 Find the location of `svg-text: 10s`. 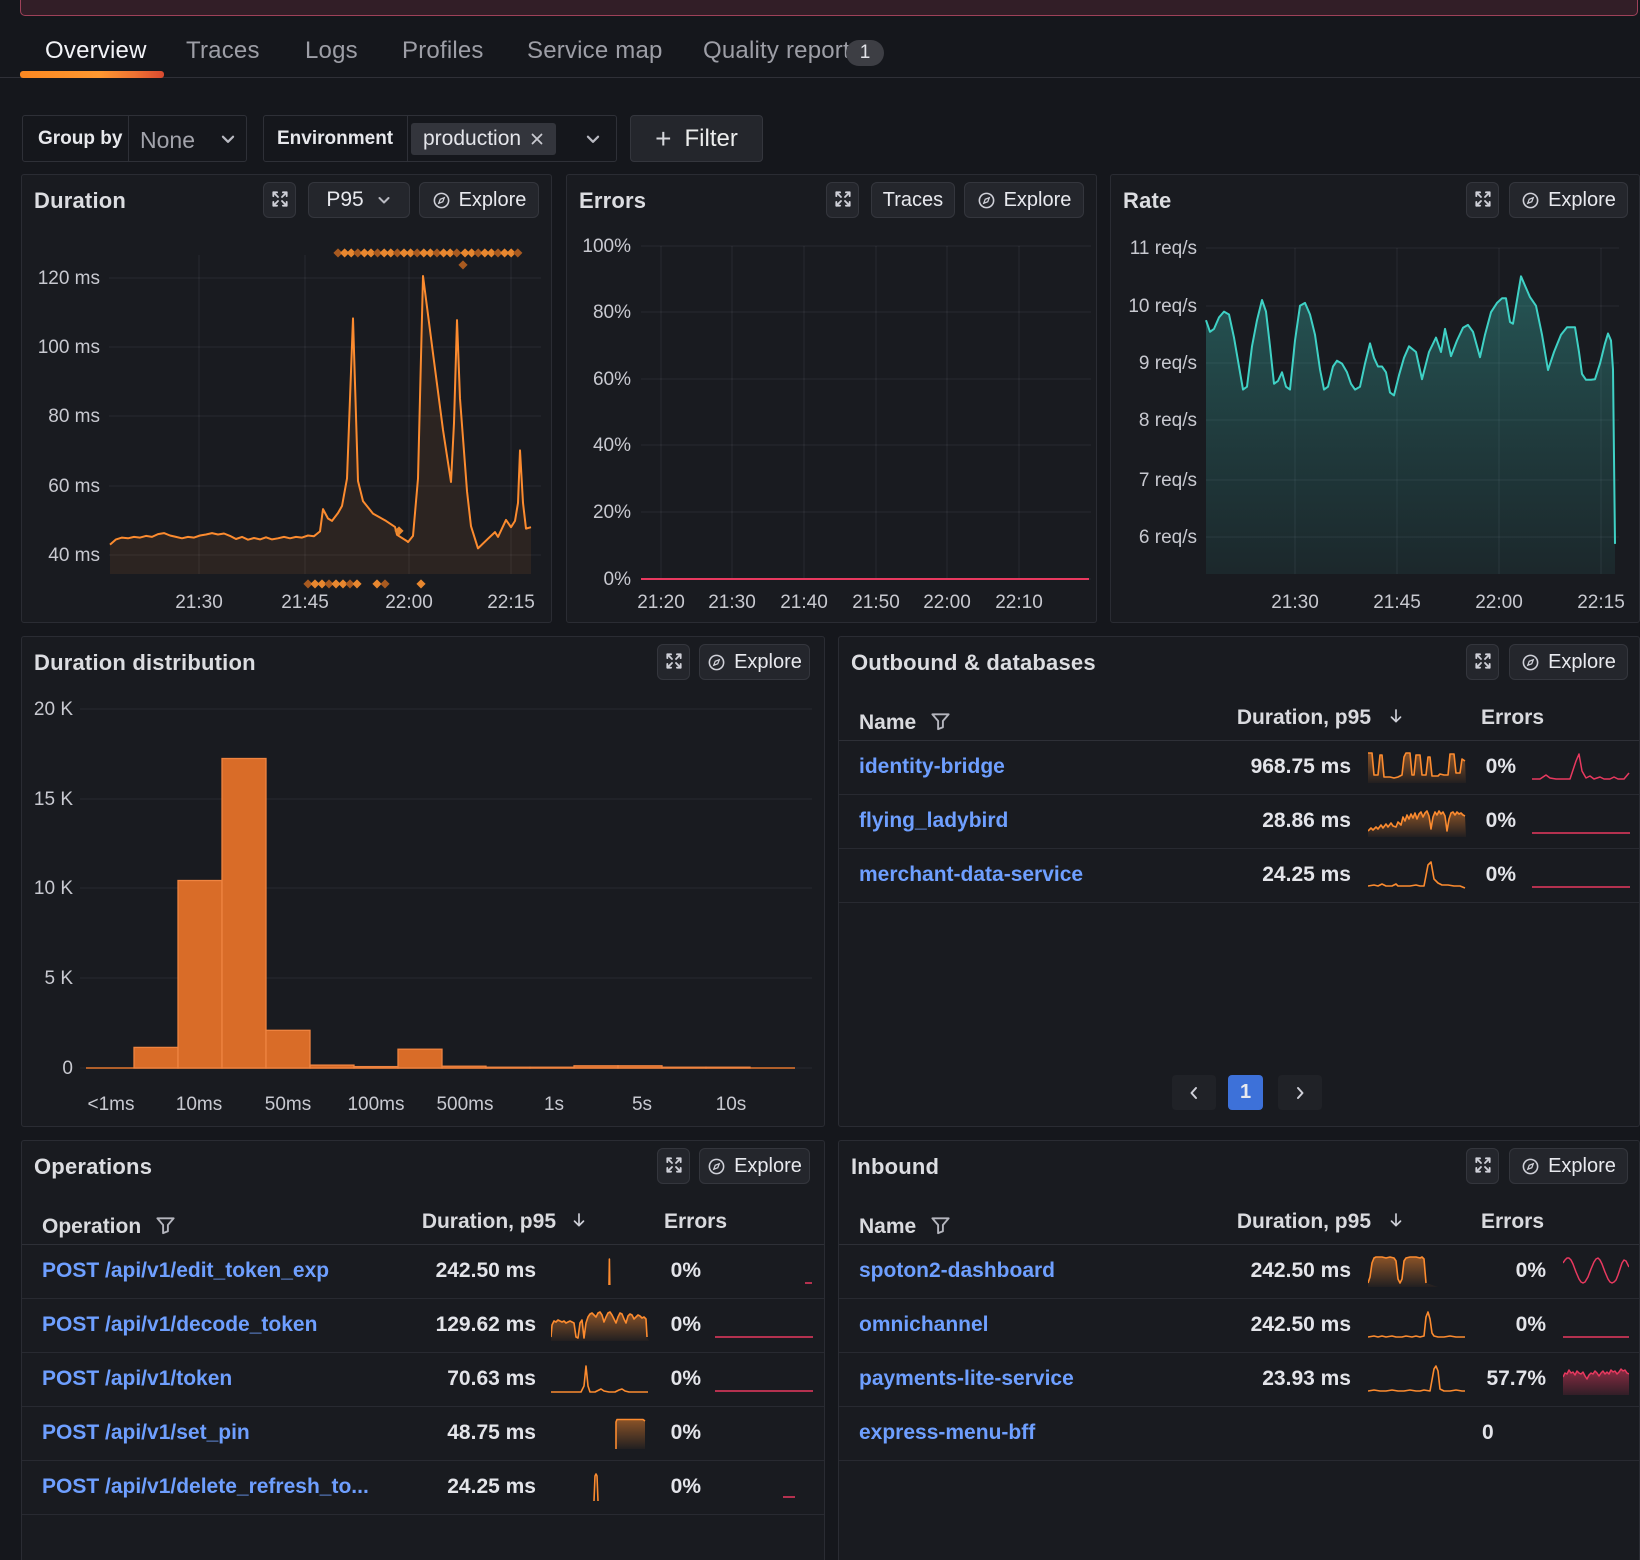

svg-text: 10s is located at coordinates (731, 1104).